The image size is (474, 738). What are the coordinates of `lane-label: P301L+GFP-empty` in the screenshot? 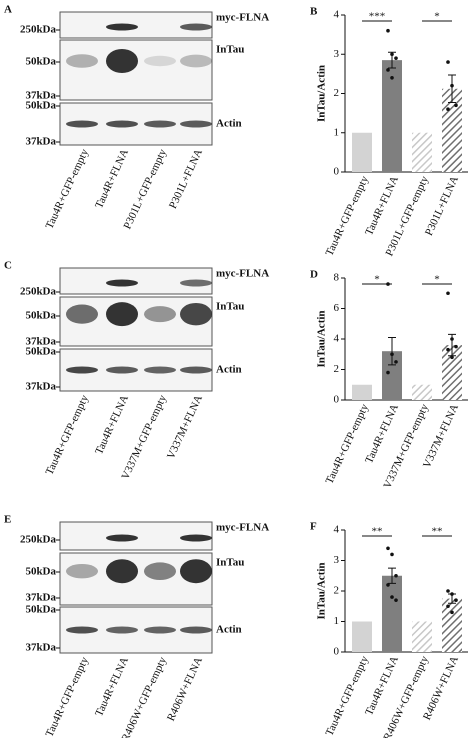 It's located at (145, 189).